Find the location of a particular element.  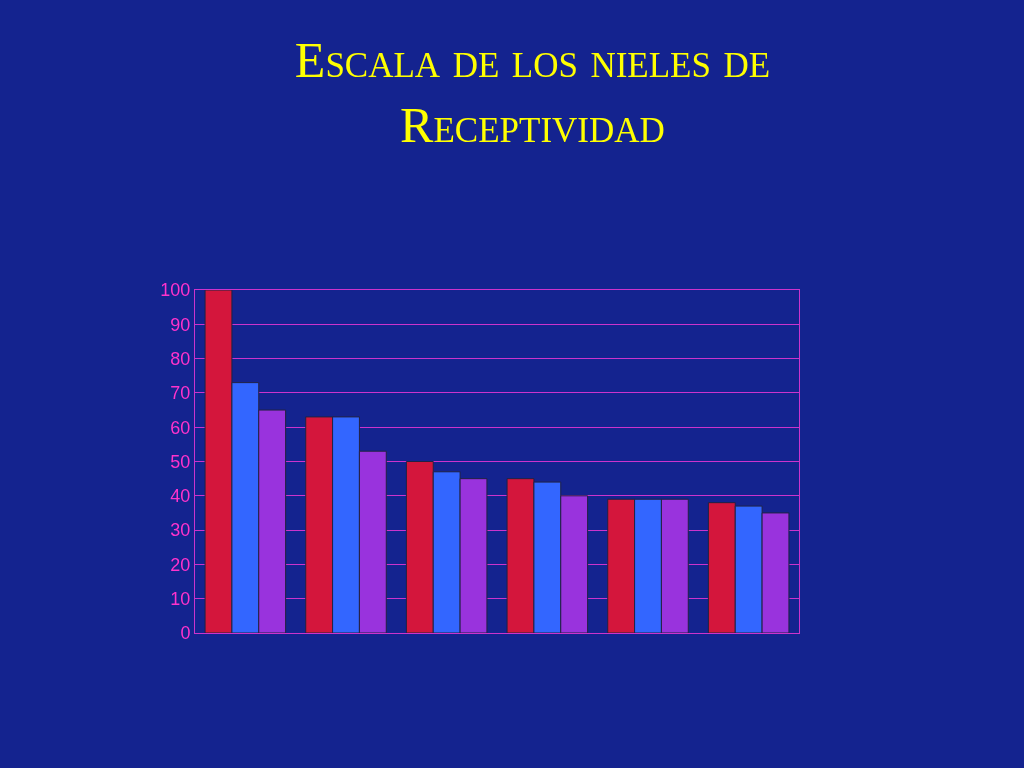

y-tick-label: 10 is located at coordinates (180, 599).